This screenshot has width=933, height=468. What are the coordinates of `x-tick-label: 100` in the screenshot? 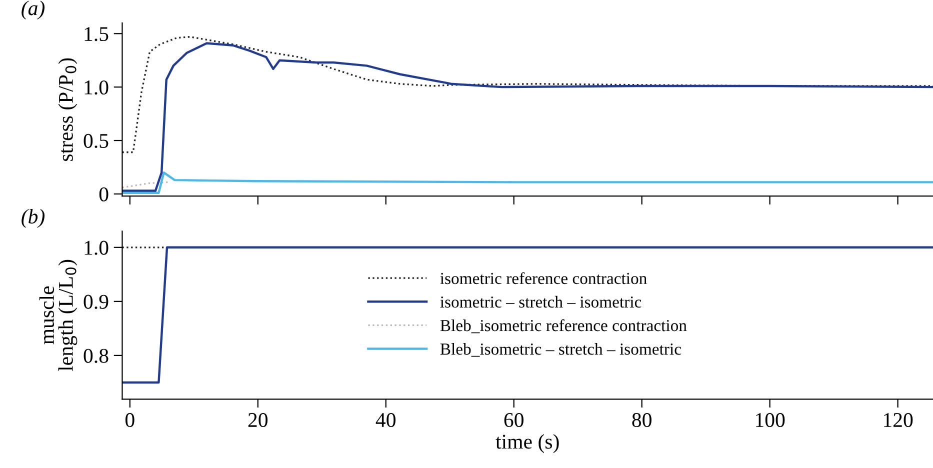 It's located at (770, 420).